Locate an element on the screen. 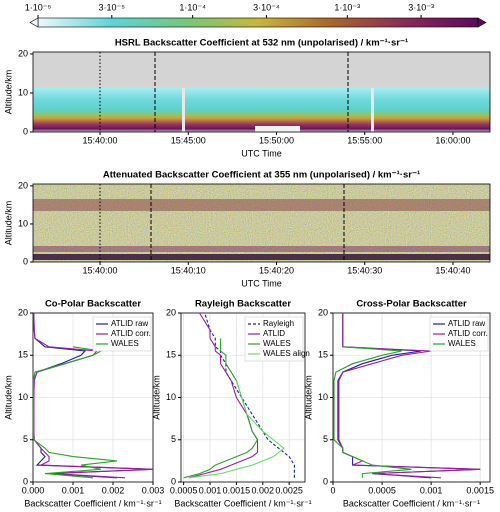  legend-label: Rayleigh is located at coordinates (278, 323).